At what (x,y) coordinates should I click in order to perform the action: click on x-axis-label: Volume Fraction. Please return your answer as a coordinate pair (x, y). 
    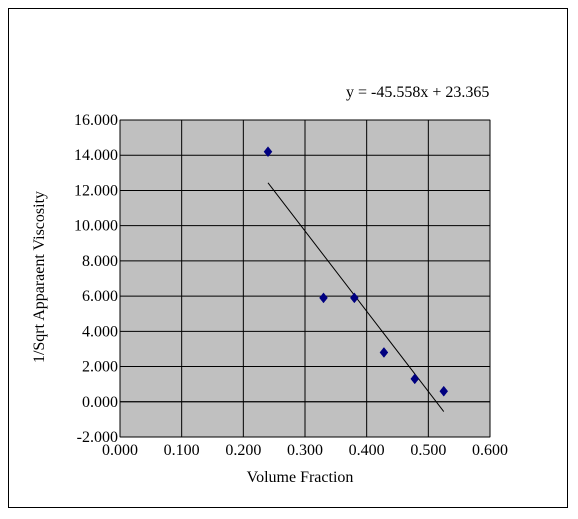
    Looking at the image, I should click on (300, 477).